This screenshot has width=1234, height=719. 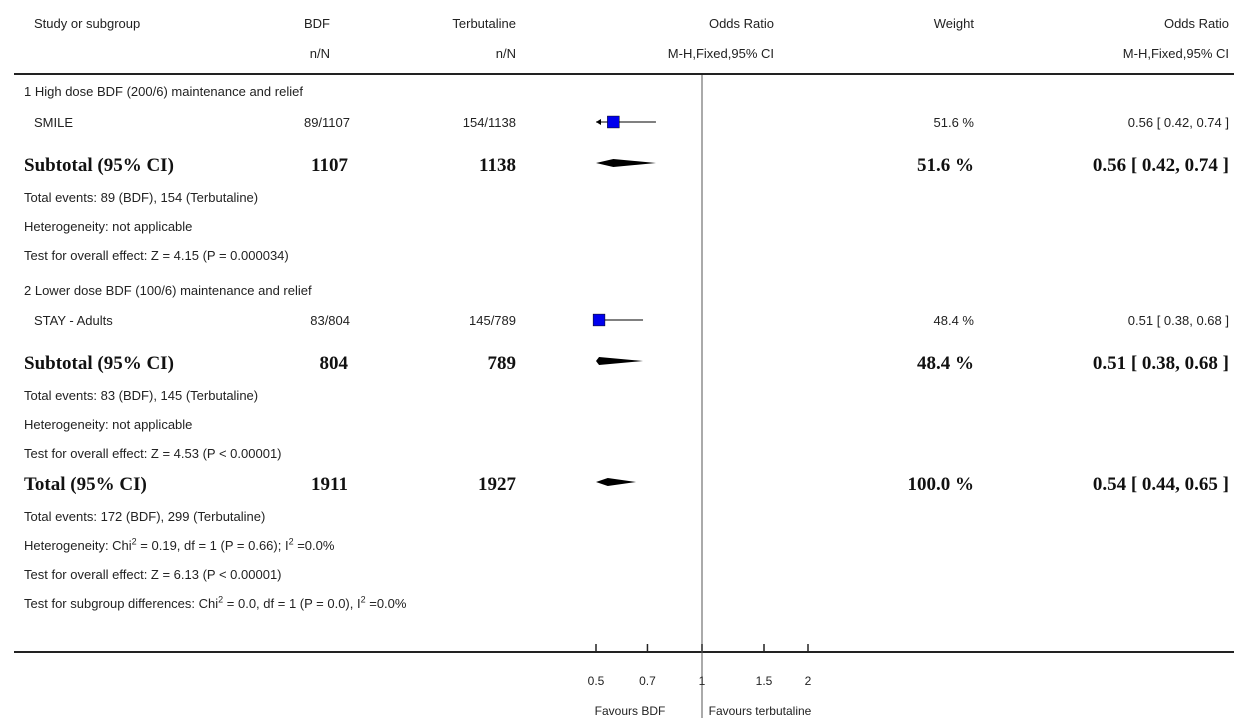 What do you see at coordinates (1178, 320) in the screenshot?
I see `study-ci: 0.51 [ 0.38, 0.68 ]` at bounding box center [1178, 320].